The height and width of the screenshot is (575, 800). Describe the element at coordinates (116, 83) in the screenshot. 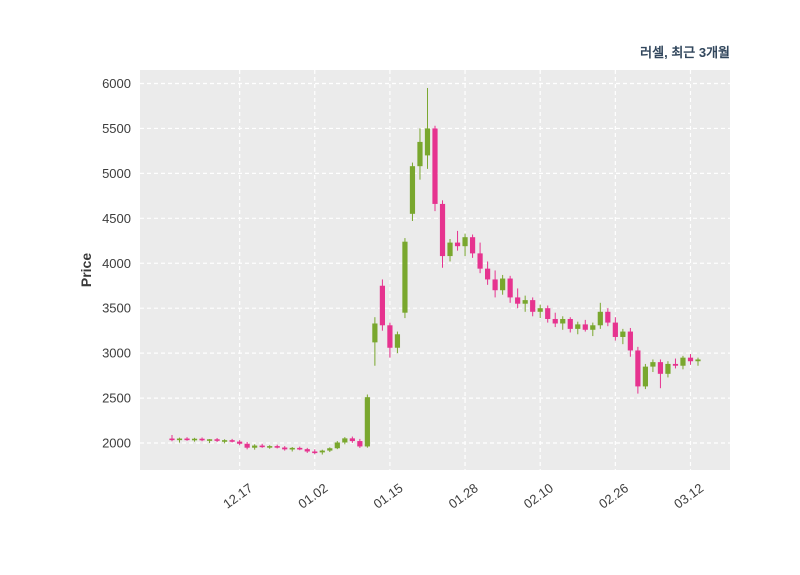

I see `y-tick-label: 6000` at that location.